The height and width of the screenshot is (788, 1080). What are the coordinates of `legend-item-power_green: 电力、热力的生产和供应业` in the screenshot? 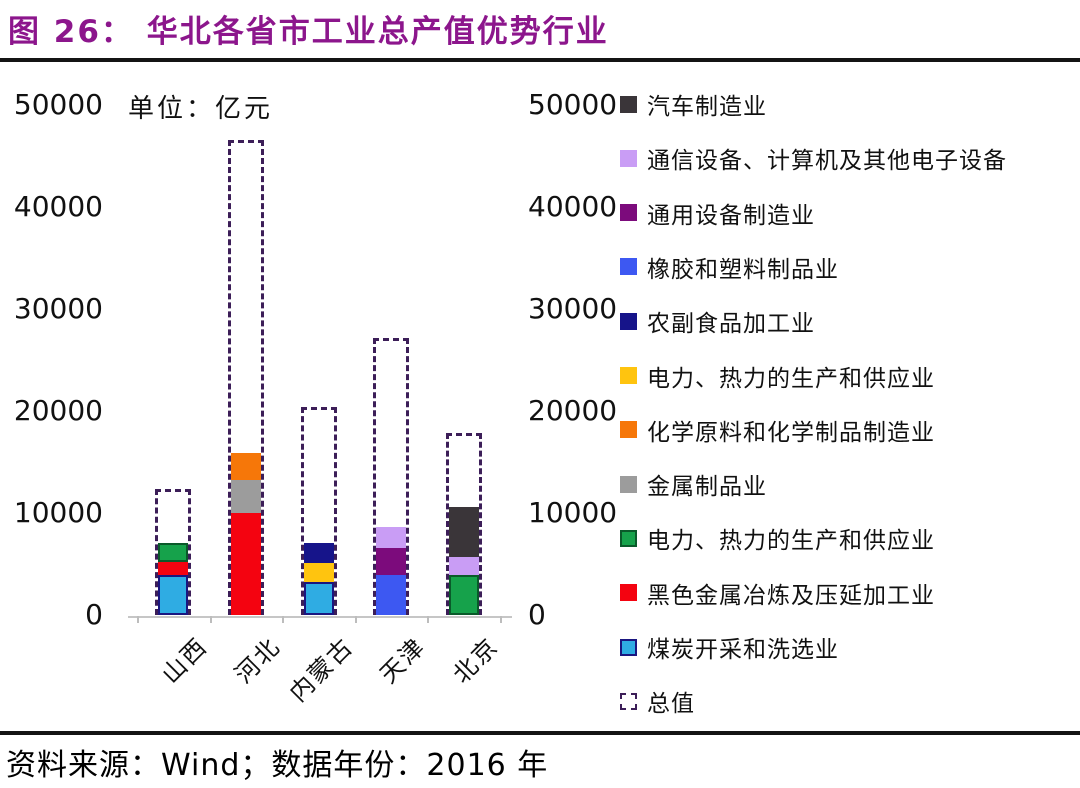 It's located at (777, 538).